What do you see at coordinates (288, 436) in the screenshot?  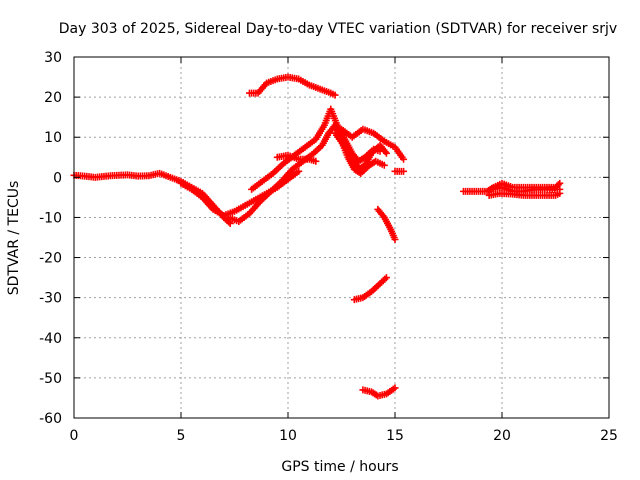 I see `x-tick-label: 10` at bounding box center [288, 436].